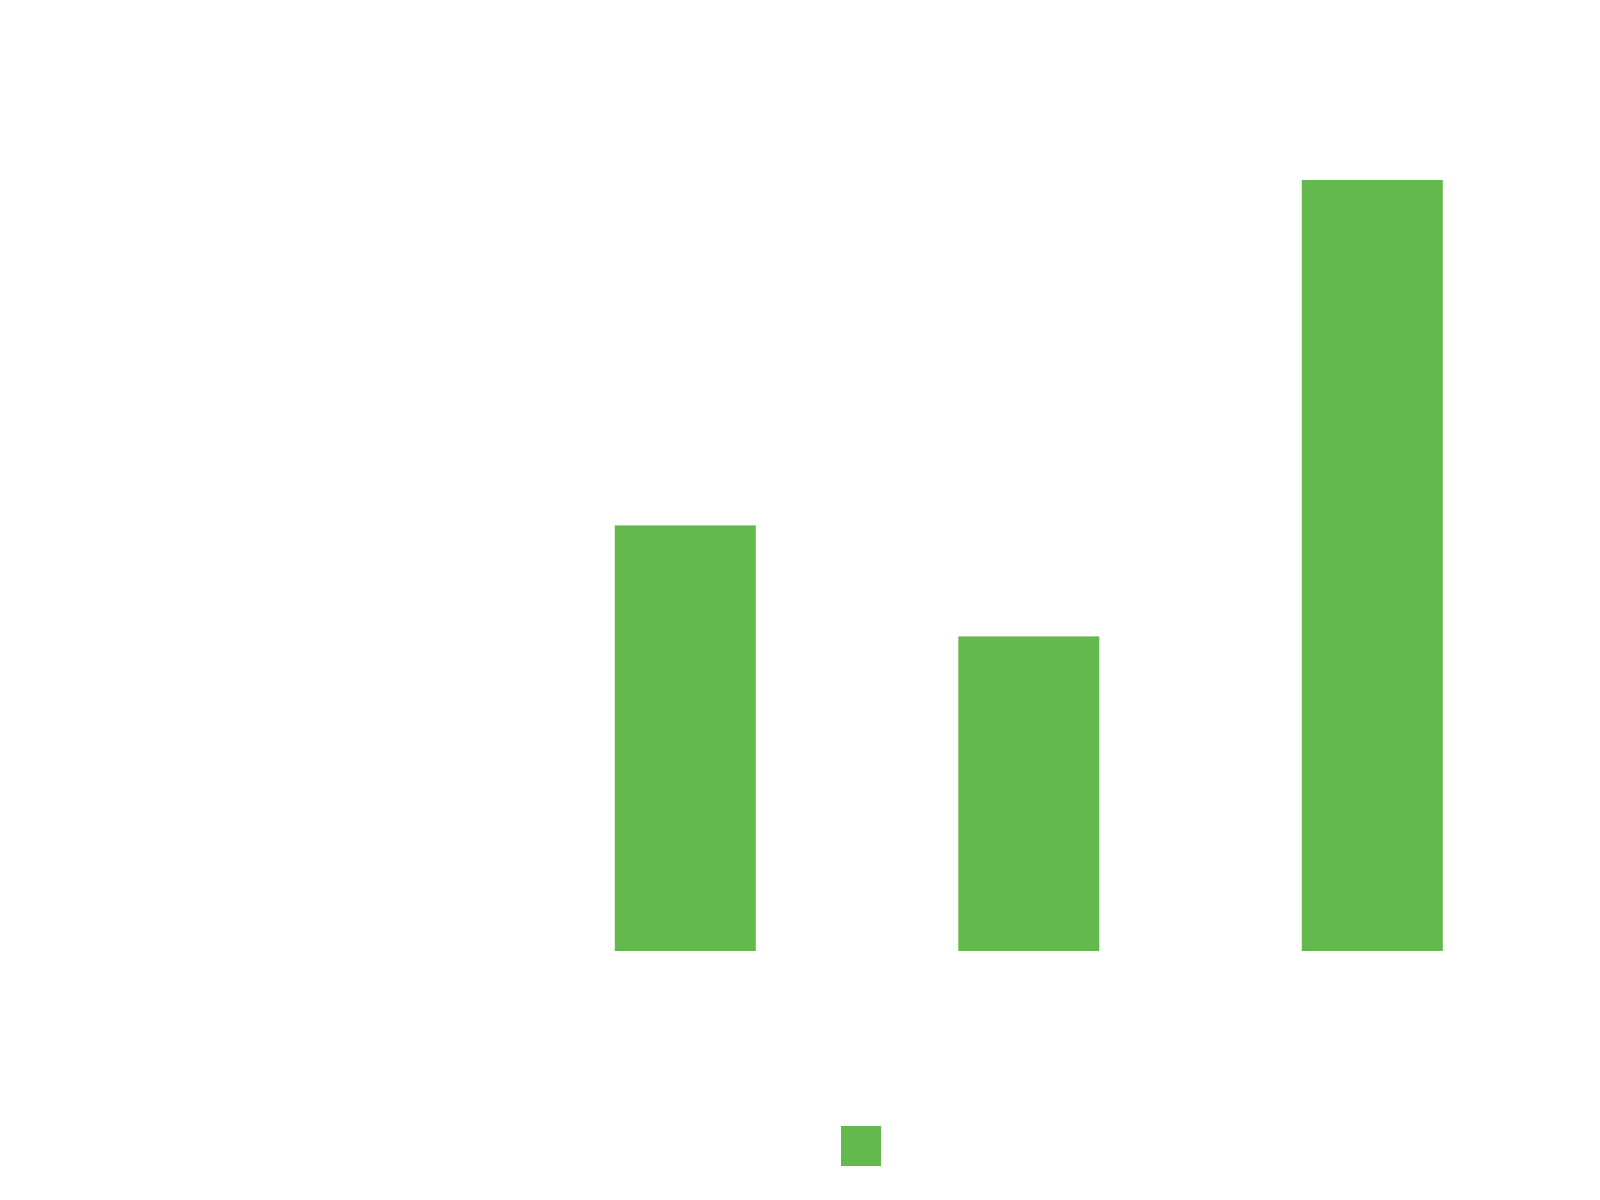 The height and width of the screenshot is (1200, 1600). I want to click on chart-legend, so click(861, 1146).